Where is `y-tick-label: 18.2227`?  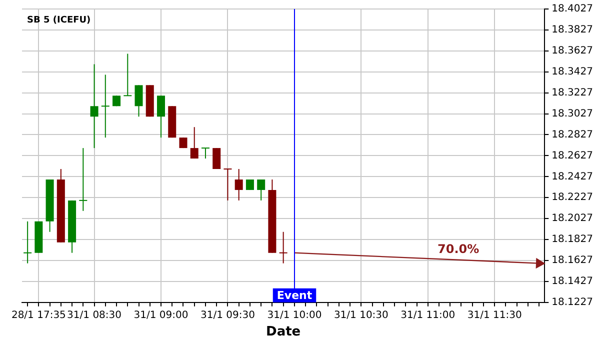 y-tick-label: 18.2227 is located at coordinates (573, 198).